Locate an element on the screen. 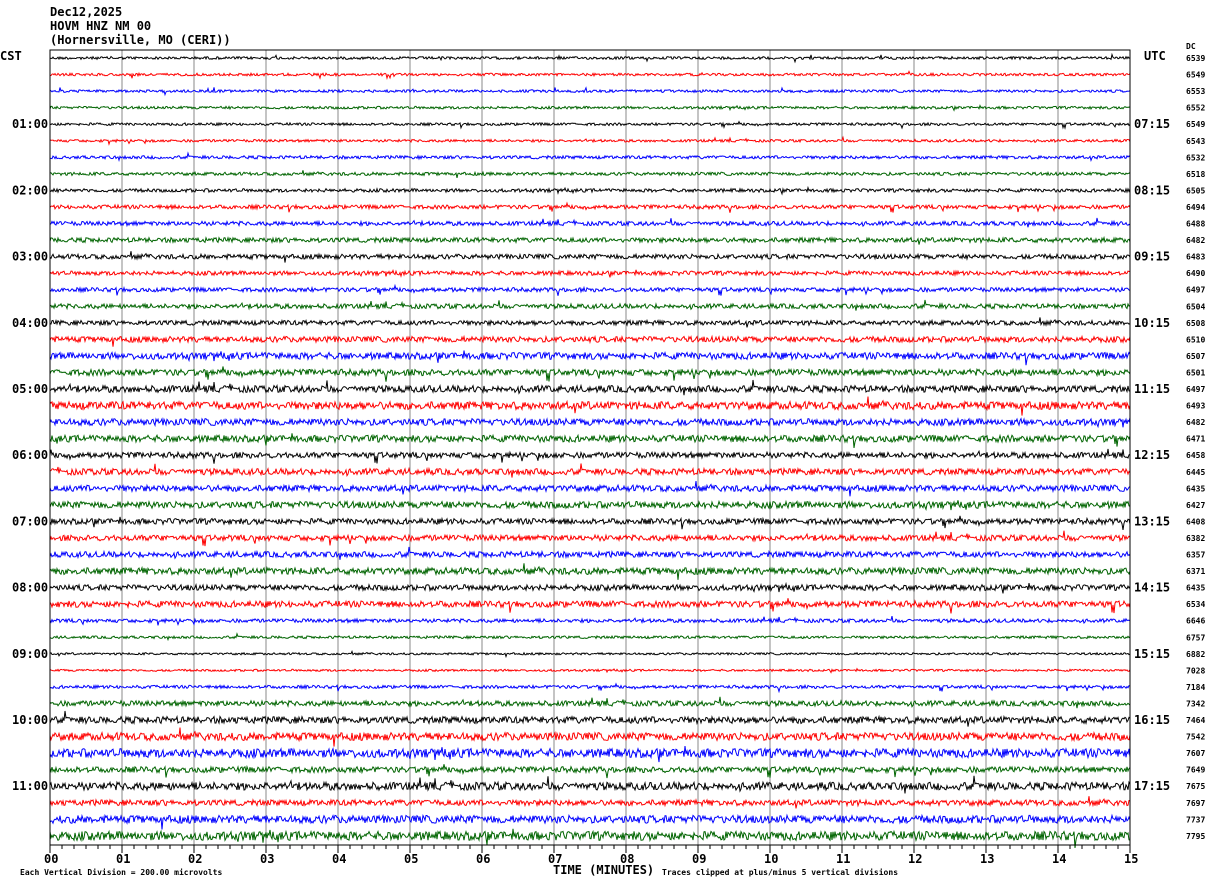  dc-value: 7675 is located at coordinates (1195, 786).